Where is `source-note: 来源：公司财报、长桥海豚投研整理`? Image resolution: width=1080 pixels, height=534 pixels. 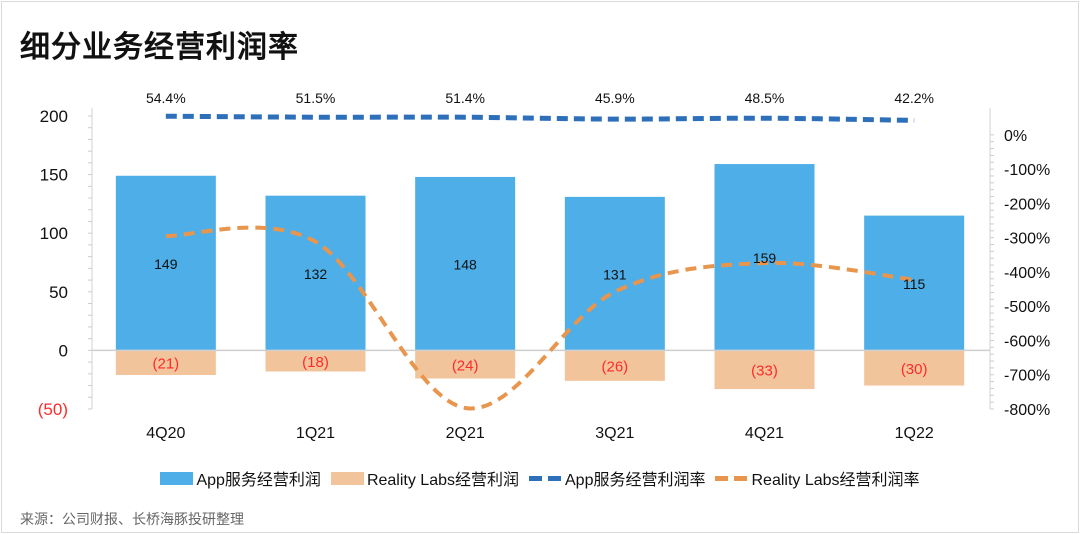
source-note: 来源：公司财报、长桥海豚投研整理 is located at coordinates (132, 519).